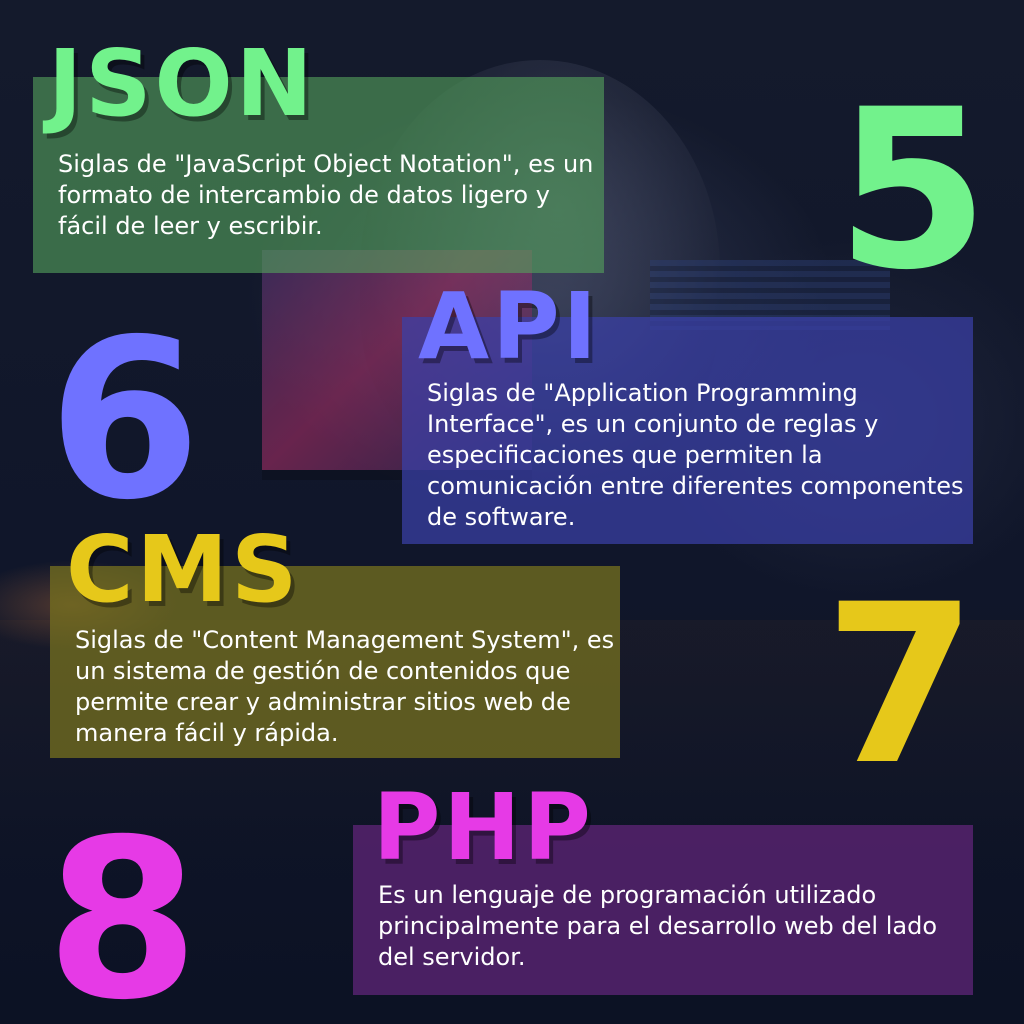  Describe the element at coordinates (125, 420) in the screenshot. I see `number-6: 6` at that location.